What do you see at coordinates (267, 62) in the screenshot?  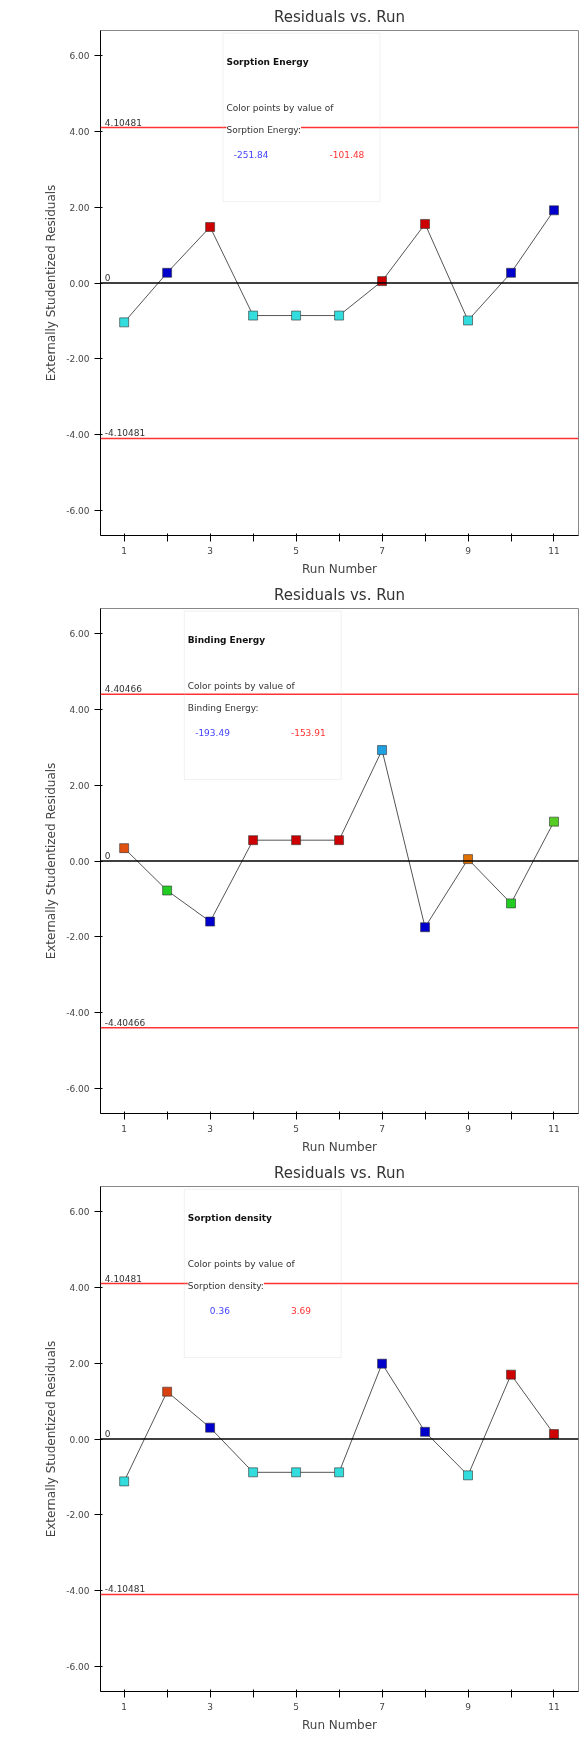 I see `legend-title: Sorption Energy` at bounding box center [267, 62].